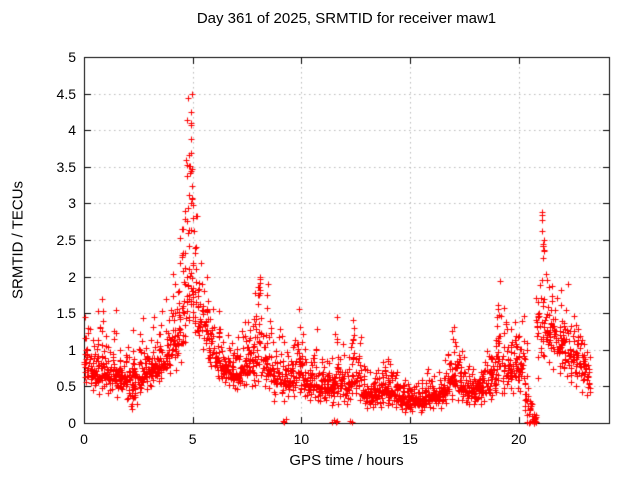 The image size is (640, 480). What do you see at coordinates (84, 439) in the screenshot?
I see `x-tick-label: 0` at bounding box center [84, 439].